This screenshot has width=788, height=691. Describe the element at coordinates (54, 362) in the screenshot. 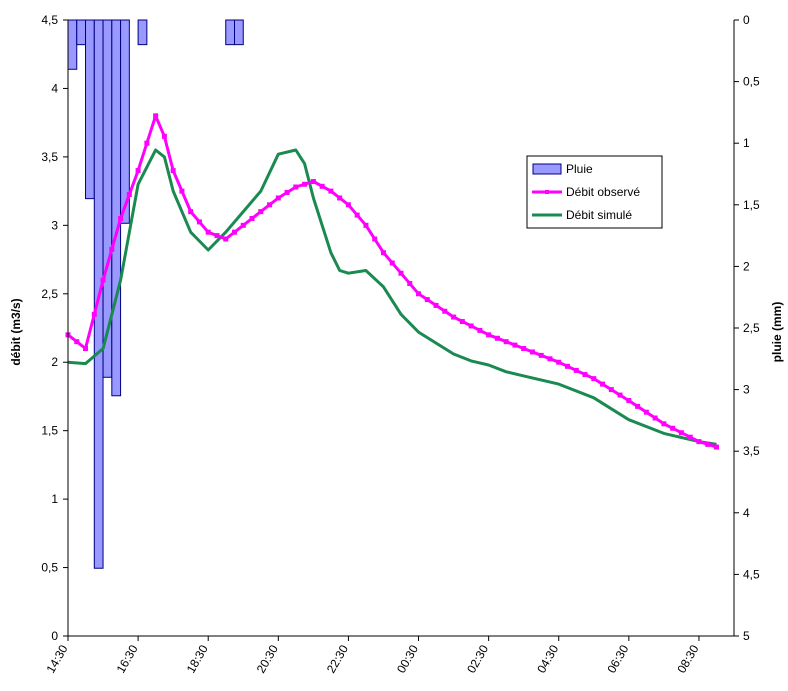

I see `left-tick-label: 2` at that location.